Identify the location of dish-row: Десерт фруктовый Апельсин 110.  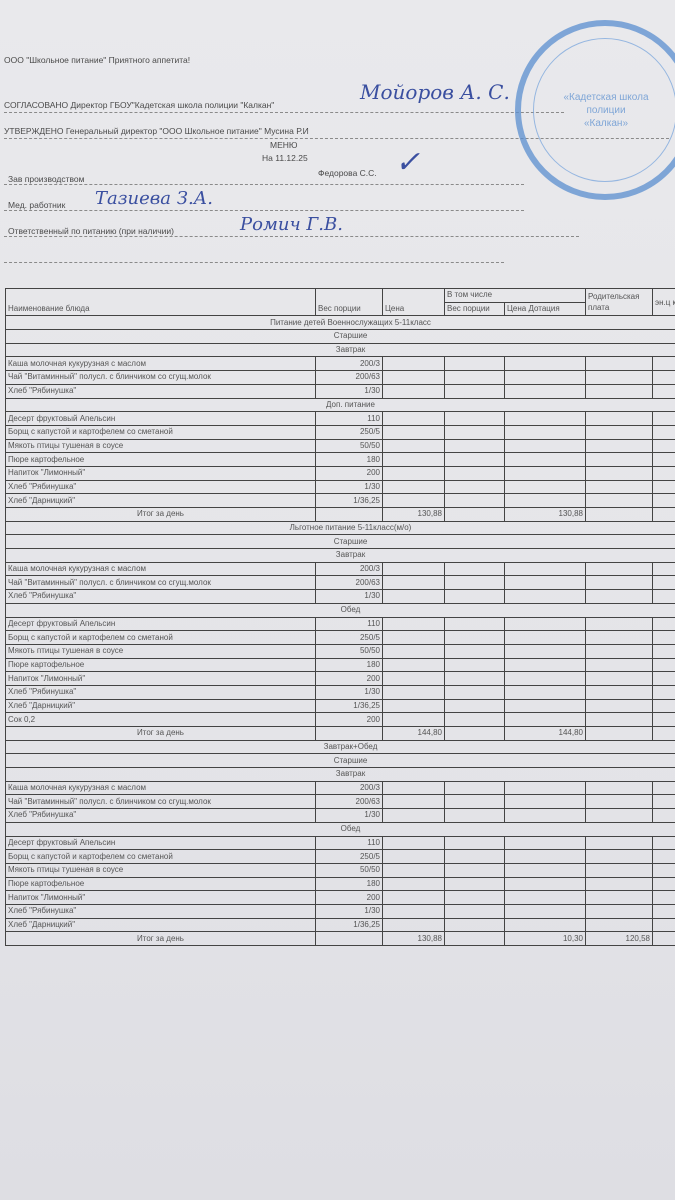
(340, 843).